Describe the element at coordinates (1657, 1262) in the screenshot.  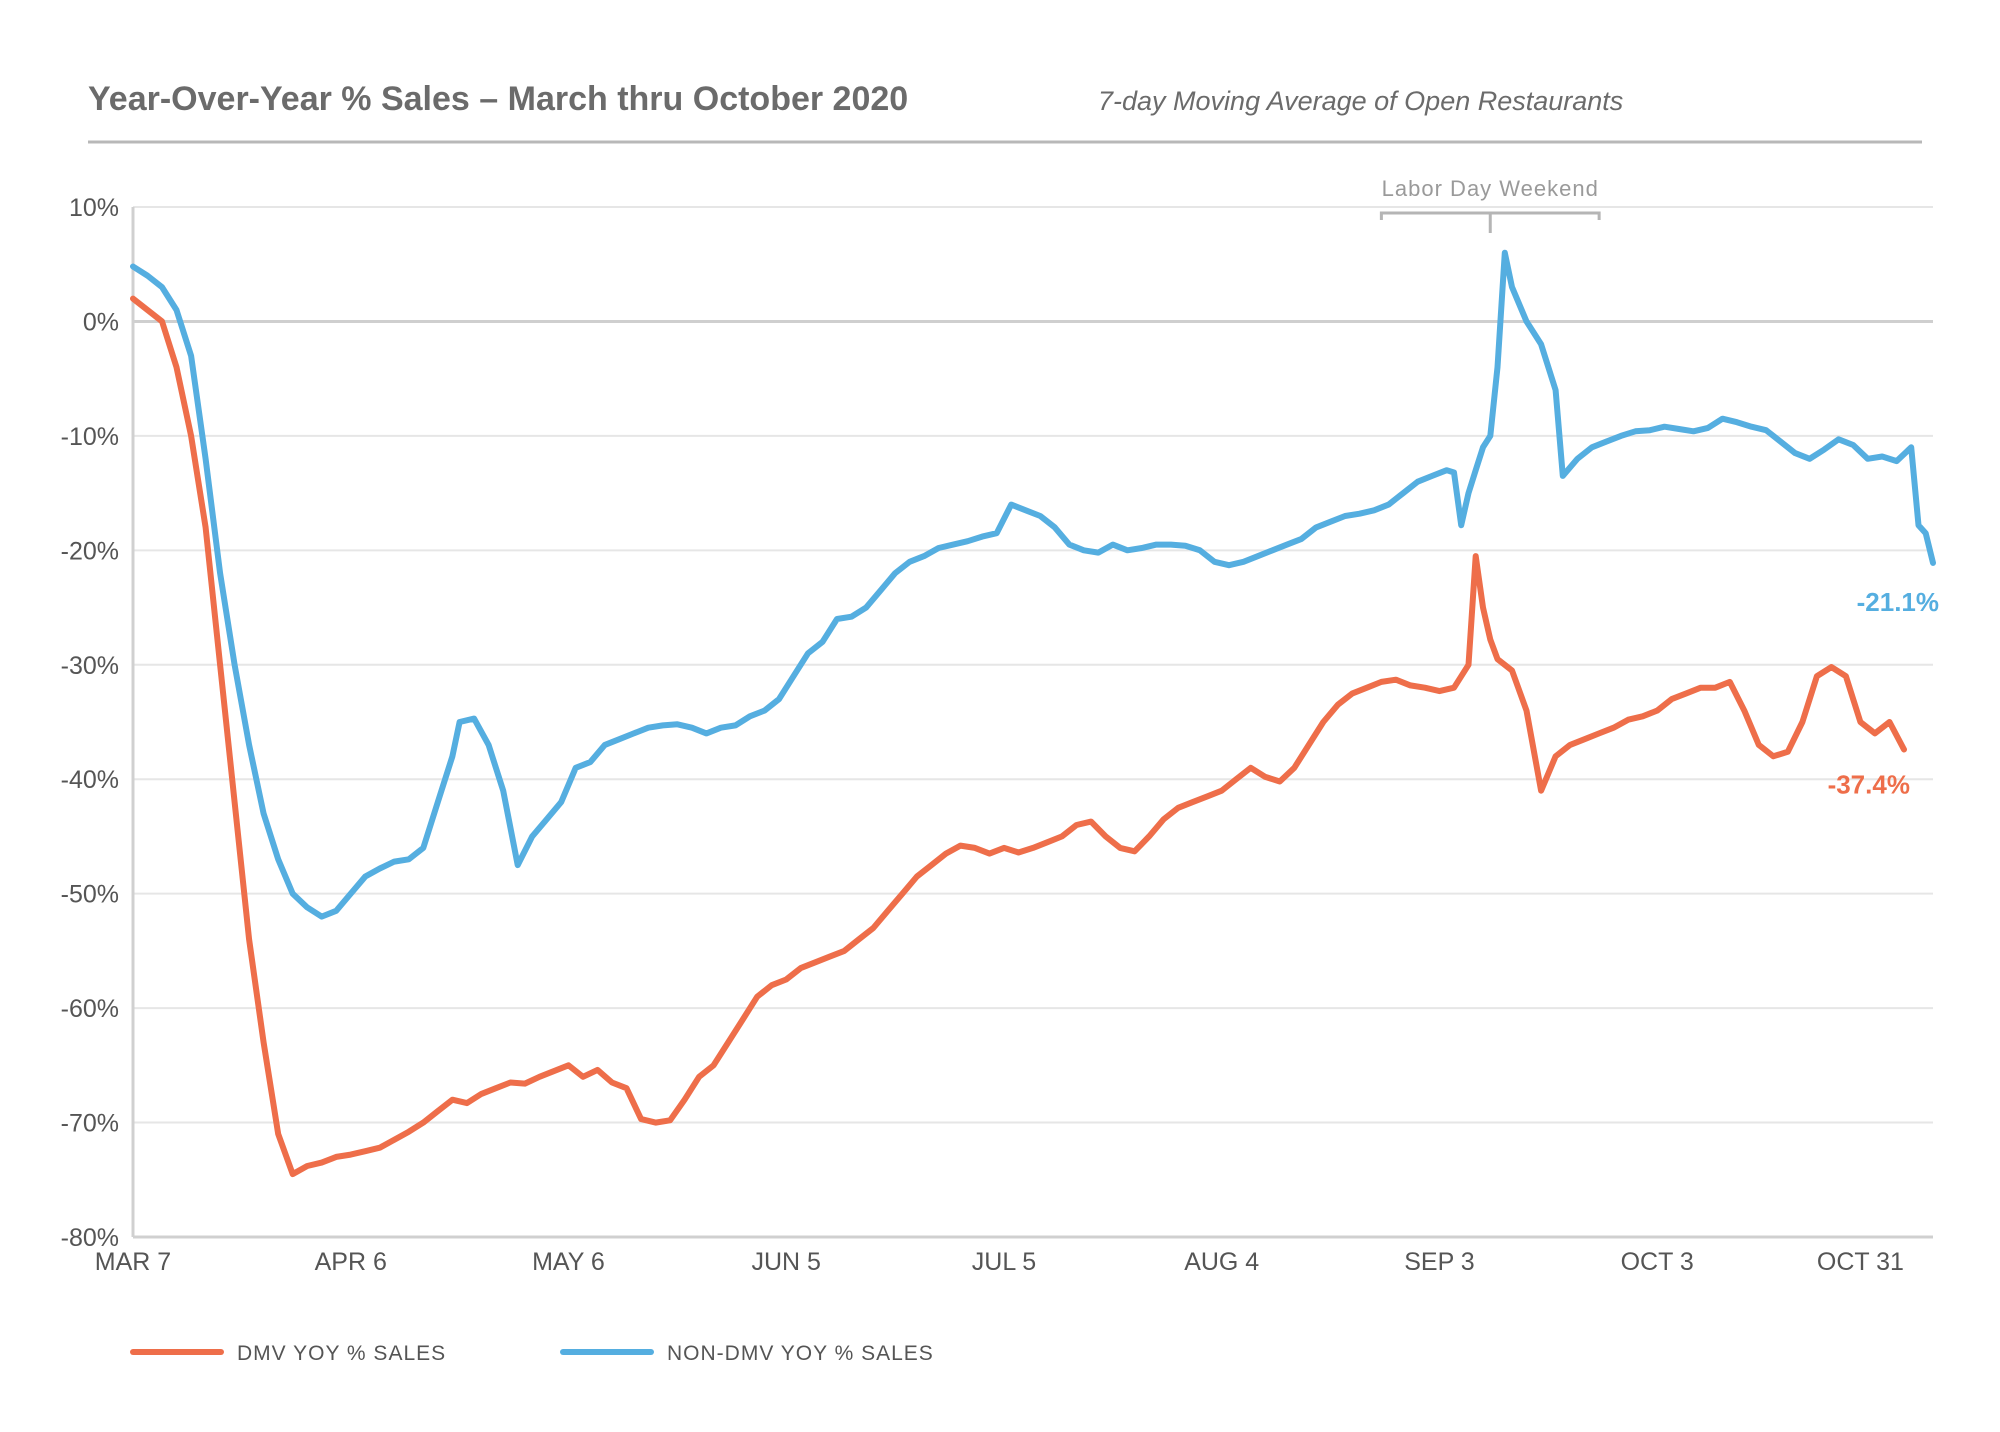
I see `x-tick-label: OCT 3` at that location.